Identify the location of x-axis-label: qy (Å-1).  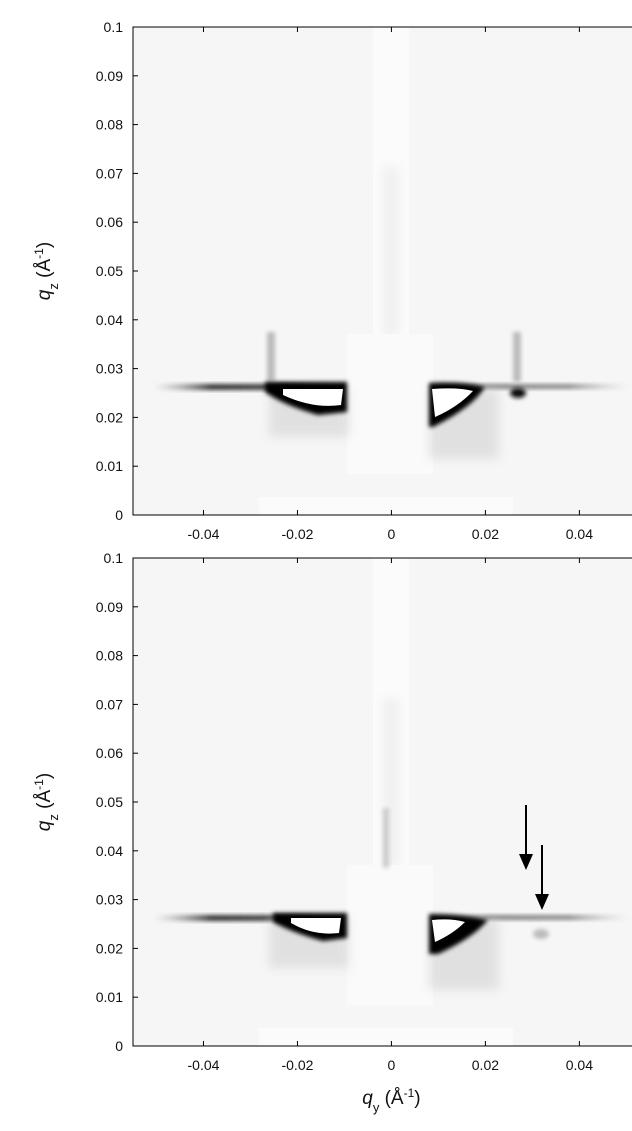
(391, 1100).